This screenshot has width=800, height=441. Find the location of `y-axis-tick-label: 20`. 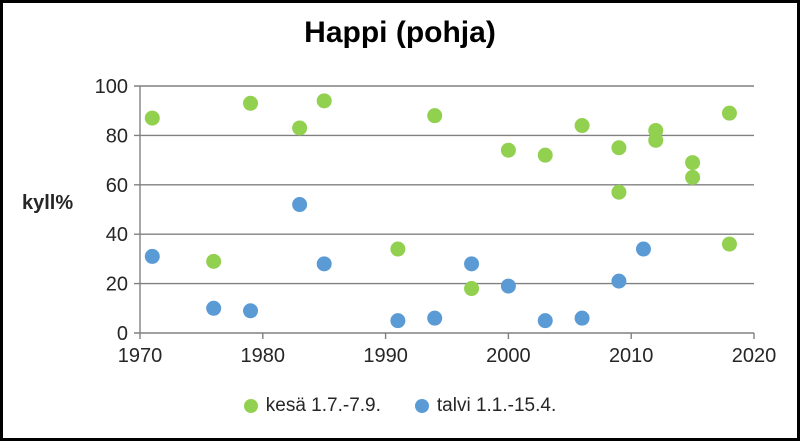

y-axis-tick-label: 20 is located at coordinates (117, 285).